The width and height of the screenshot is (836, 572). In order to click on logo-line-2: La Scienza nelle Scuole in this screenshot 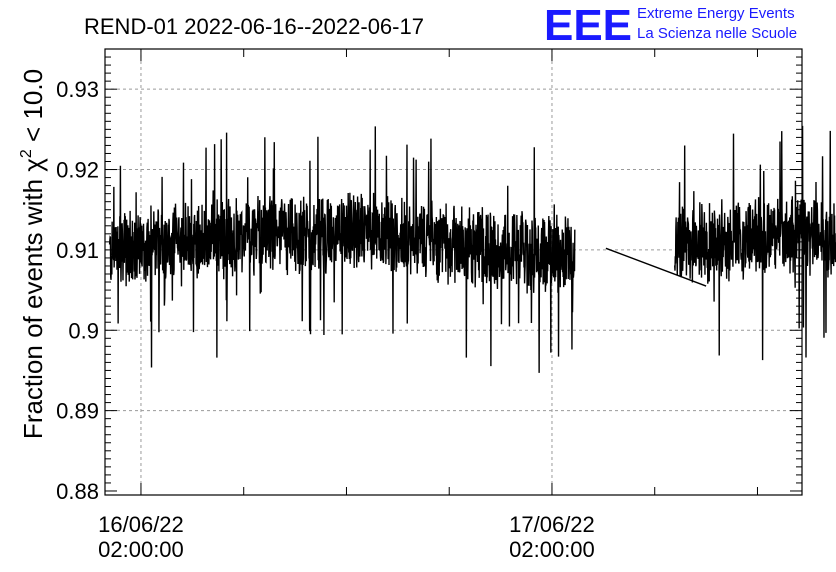, I will do `click(717, 33)`.